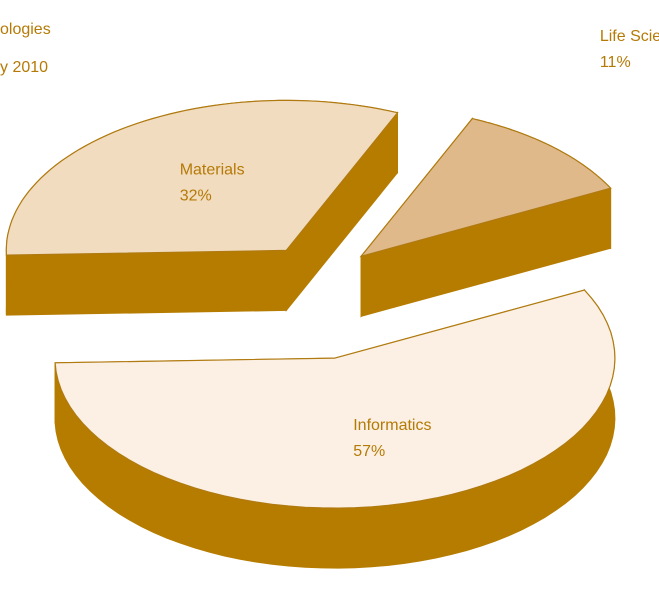  I want to click on slice-value-label: 32%, so click(196, 195).